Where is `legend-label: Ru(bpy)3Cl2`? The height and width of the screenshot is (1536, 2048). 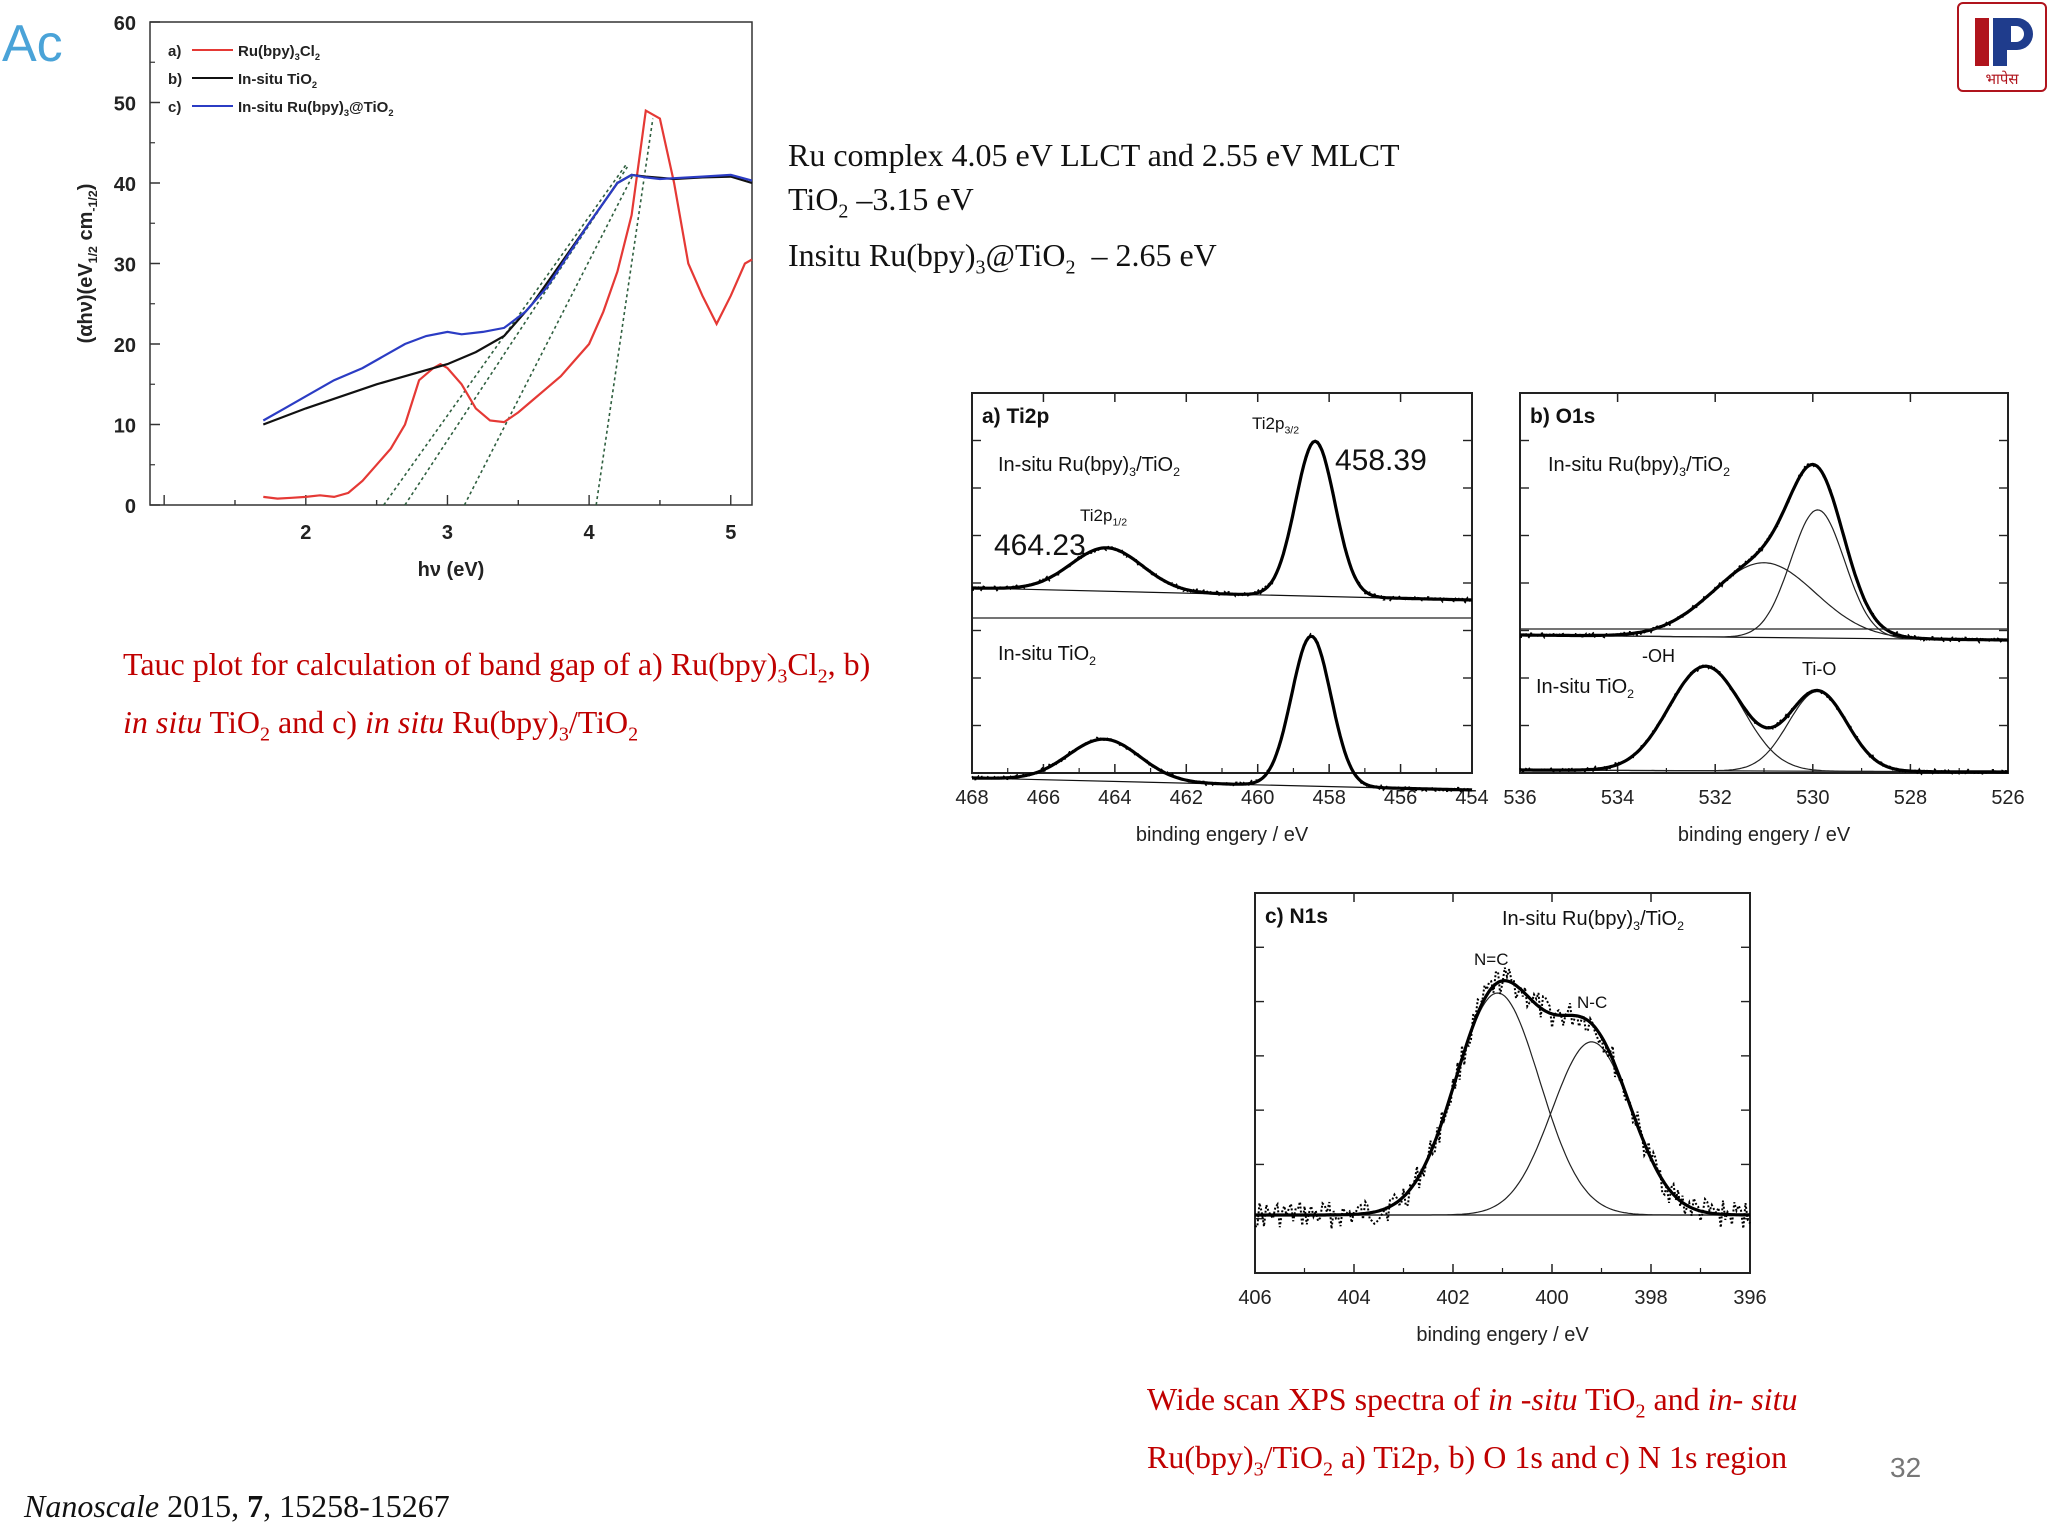 legend-label: Ru(bpy)3Cl2 is located at coordinates (279, 52).